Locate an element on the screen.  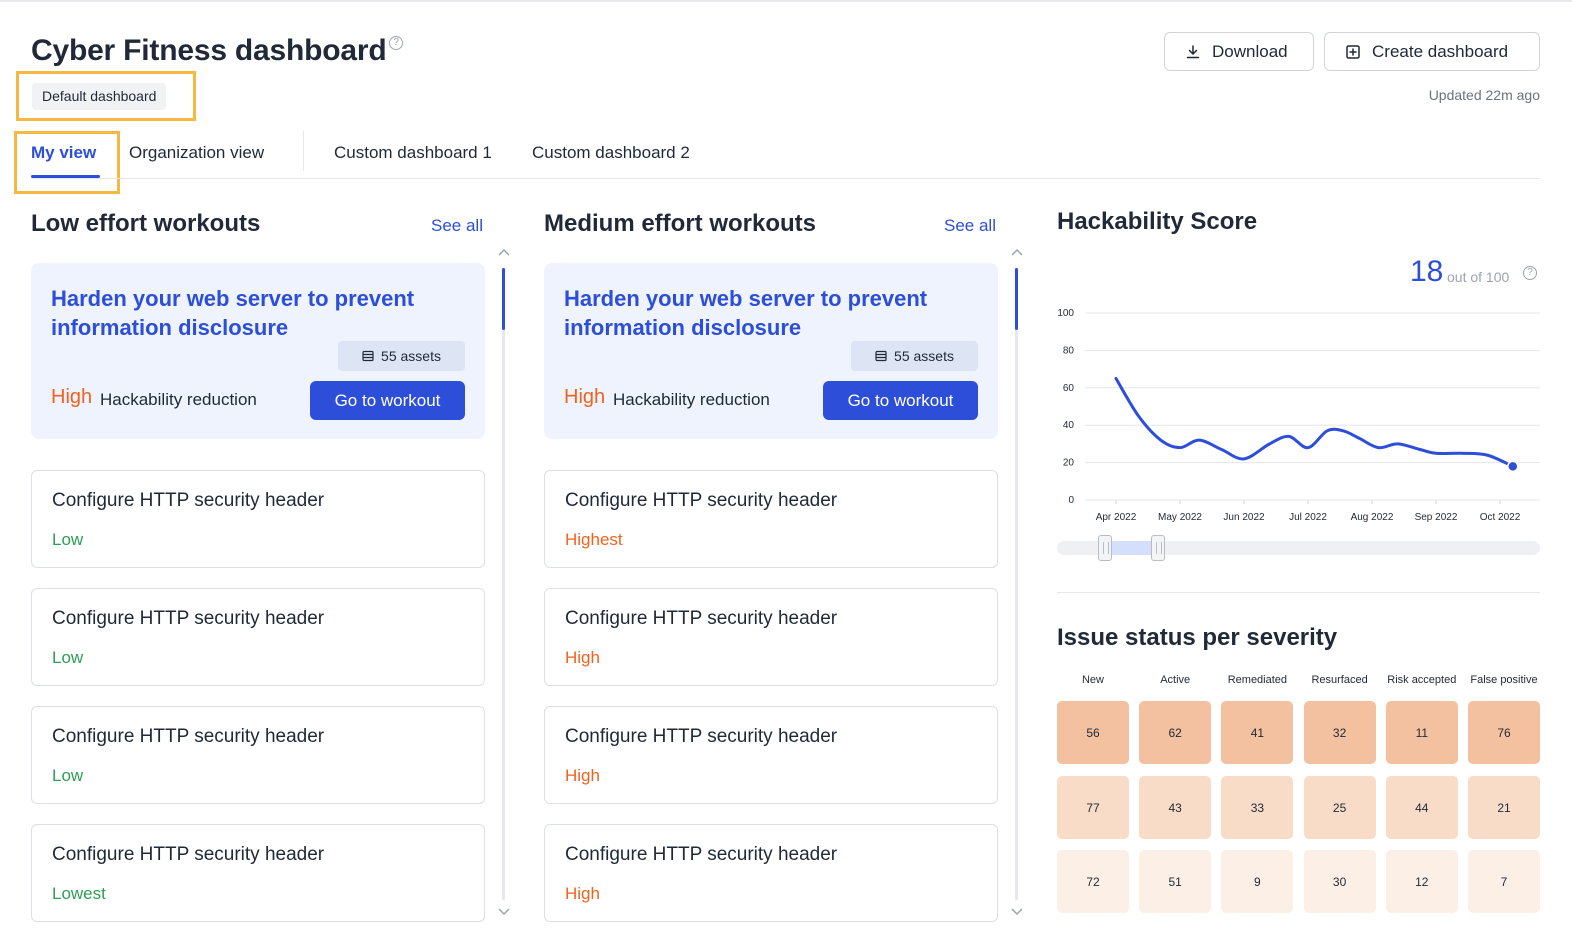
heatmap-cell: 25 is located at coordinates (1339, 807).